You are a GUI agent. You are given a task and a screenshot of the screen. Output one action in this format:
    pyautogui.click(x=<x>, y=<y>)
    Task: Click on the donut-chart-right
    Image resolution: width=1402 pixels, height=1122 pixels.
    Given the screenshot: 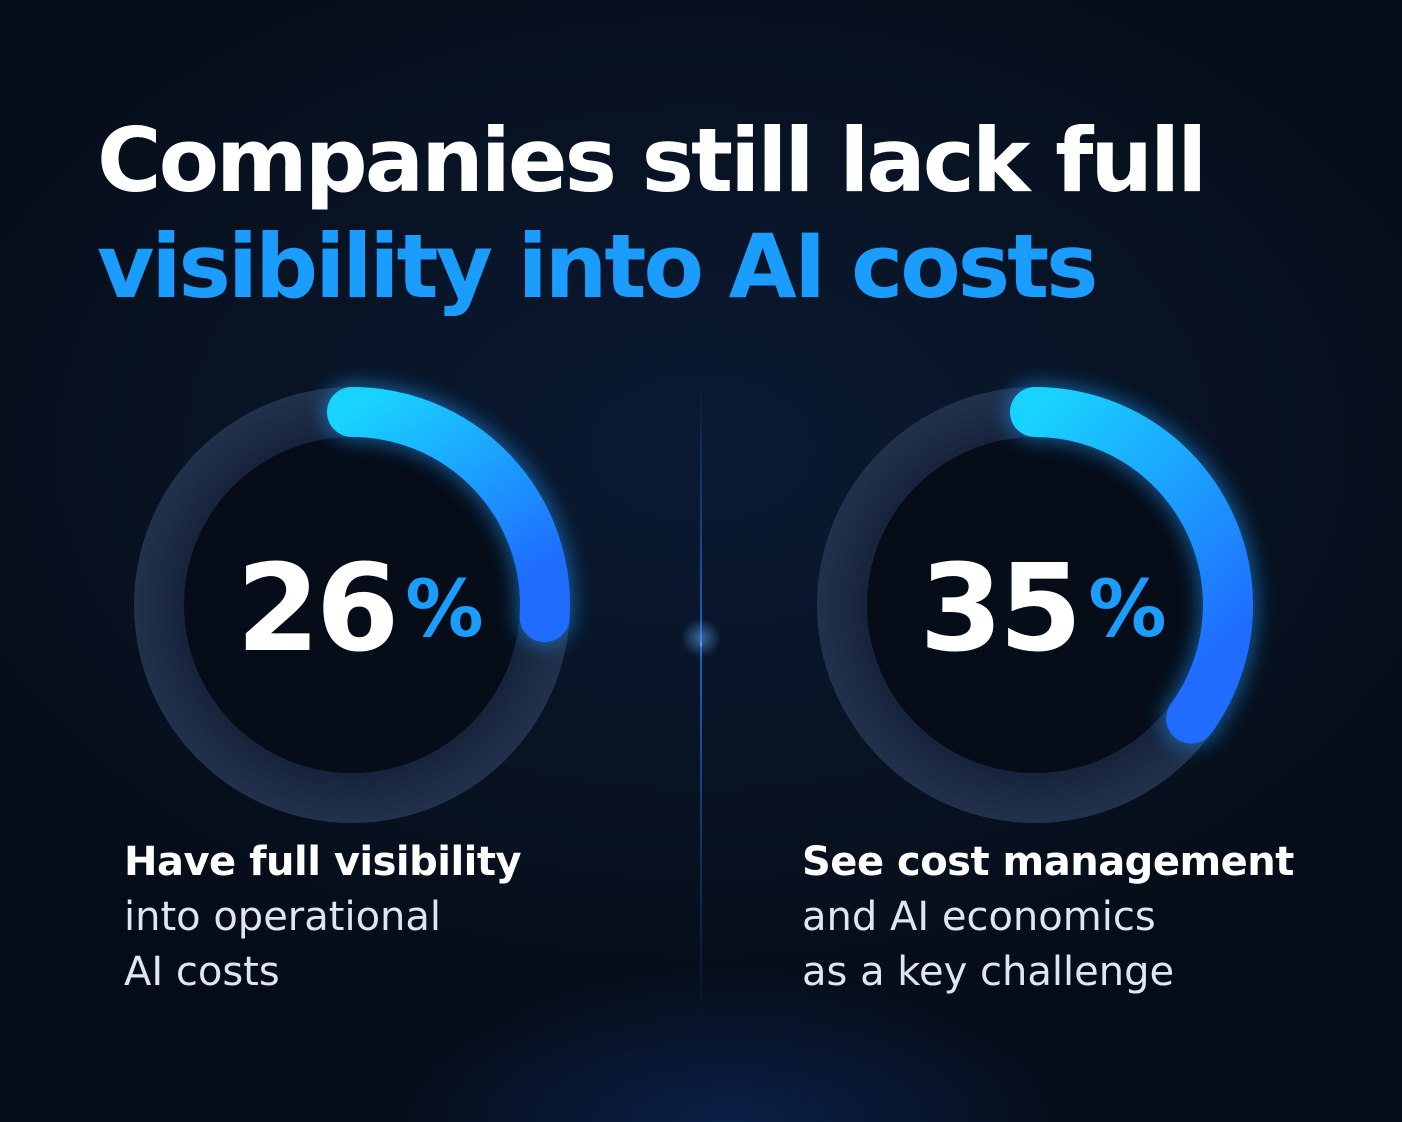 What is the action you would take?
    pyautogui.click(x=1036, y=603)
    